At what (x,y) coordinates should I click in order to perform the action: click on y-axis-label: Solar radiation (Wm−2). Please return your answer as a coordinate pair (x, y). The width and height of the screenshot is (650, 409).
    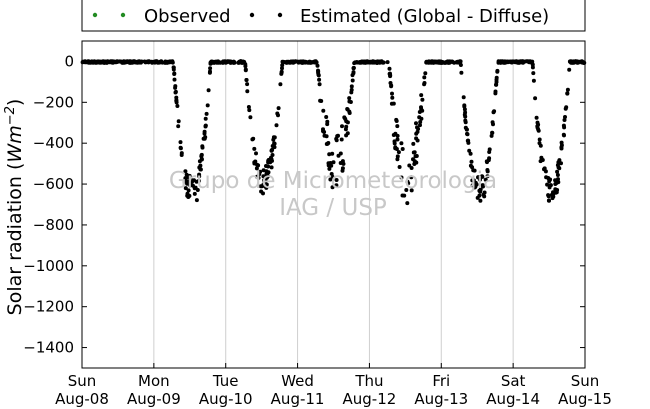
    Looking at the image, I should click on (15, 207).